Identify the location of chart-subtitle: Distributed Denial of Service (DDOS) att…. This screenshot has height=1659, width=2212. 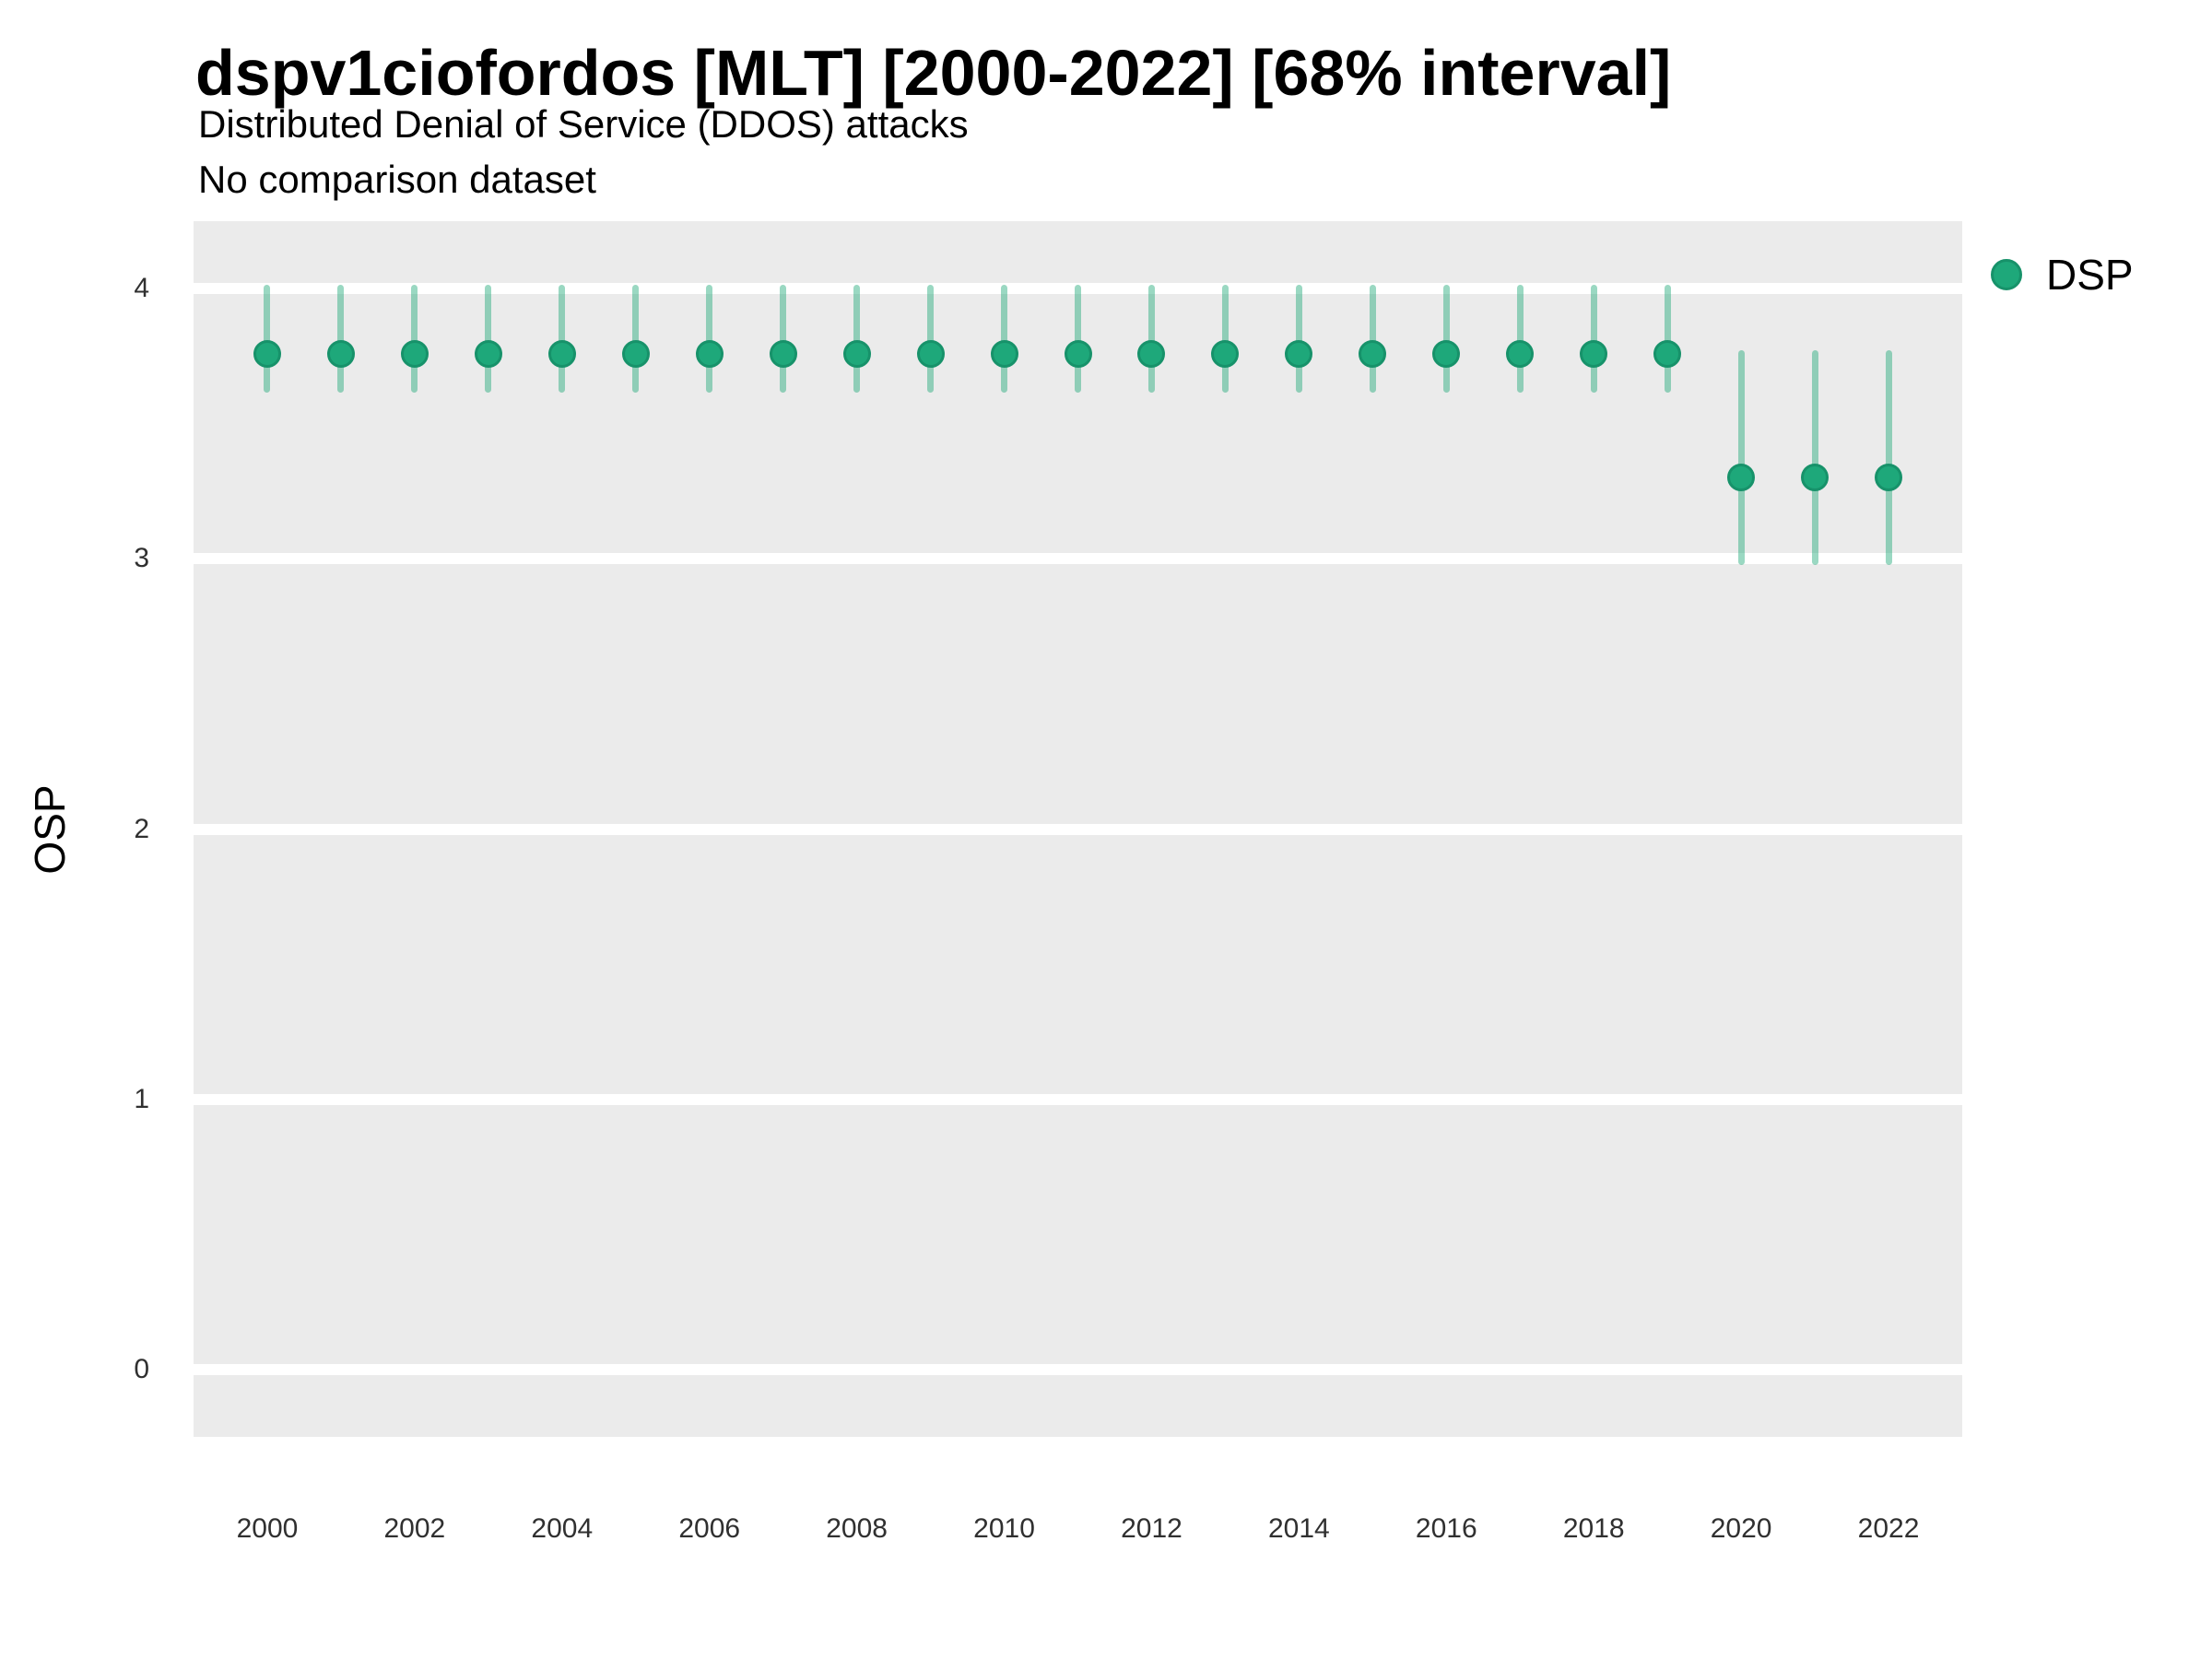
(583, 124).